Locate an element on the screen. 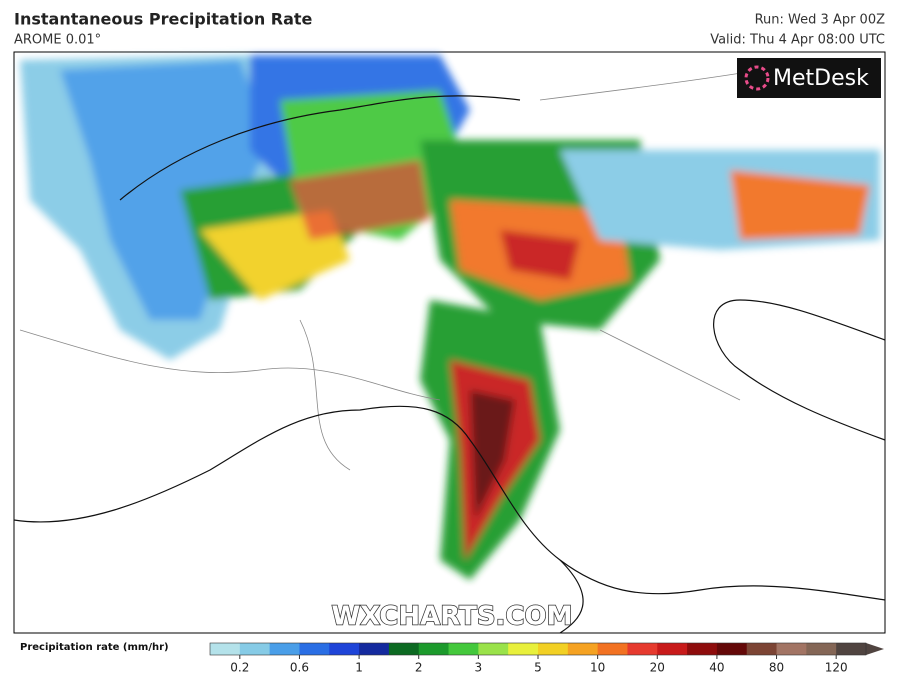  tick-label: 0.2 is located at coordinates (239, 668).